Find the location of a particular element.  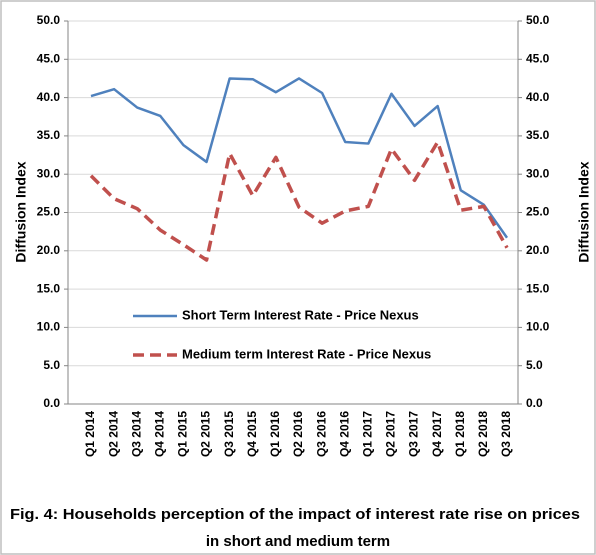

y2-tick-label: 0.0 is located at coordinates (534, 403).